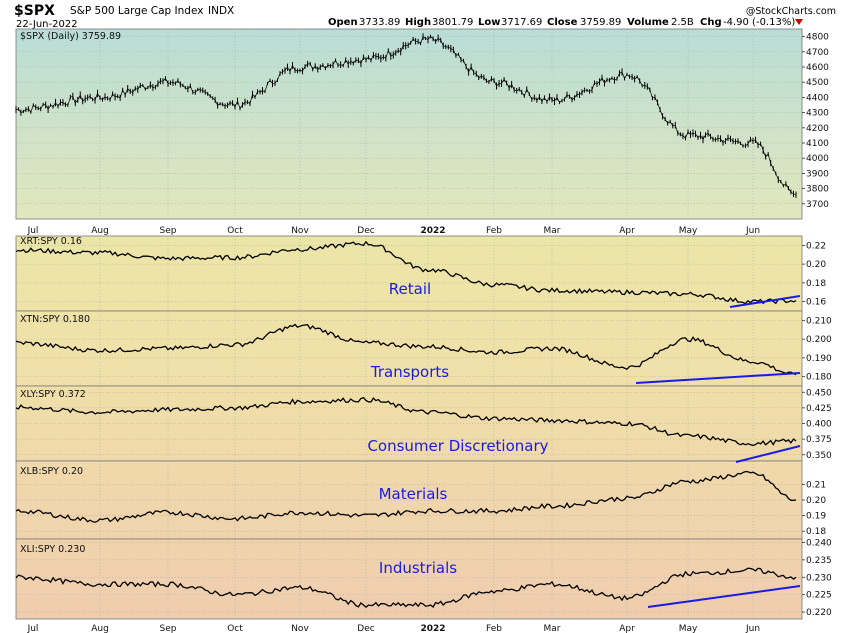  Describe the element at coordinates (627, 231) in the screenshot. I see `x-axis-label-mid: Apr` at that location.